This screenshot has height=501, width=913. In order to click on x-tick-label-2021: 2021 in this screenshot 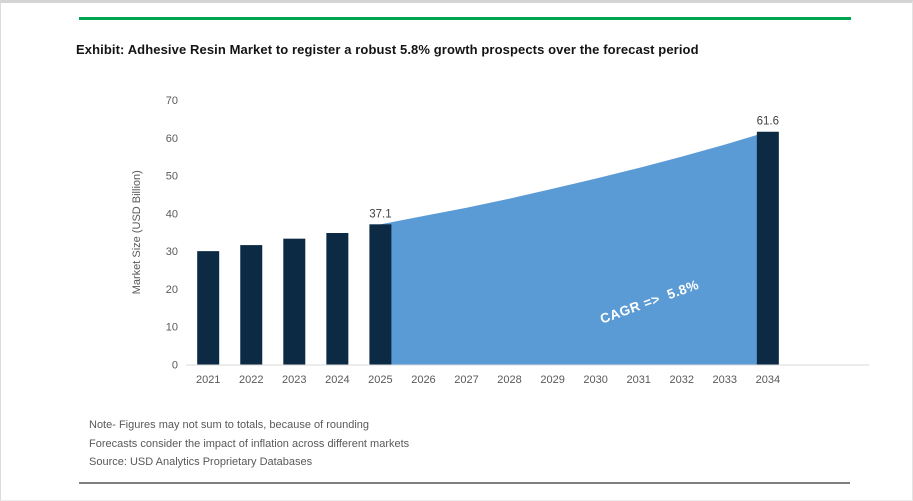, I will do `click(208, 380)`.